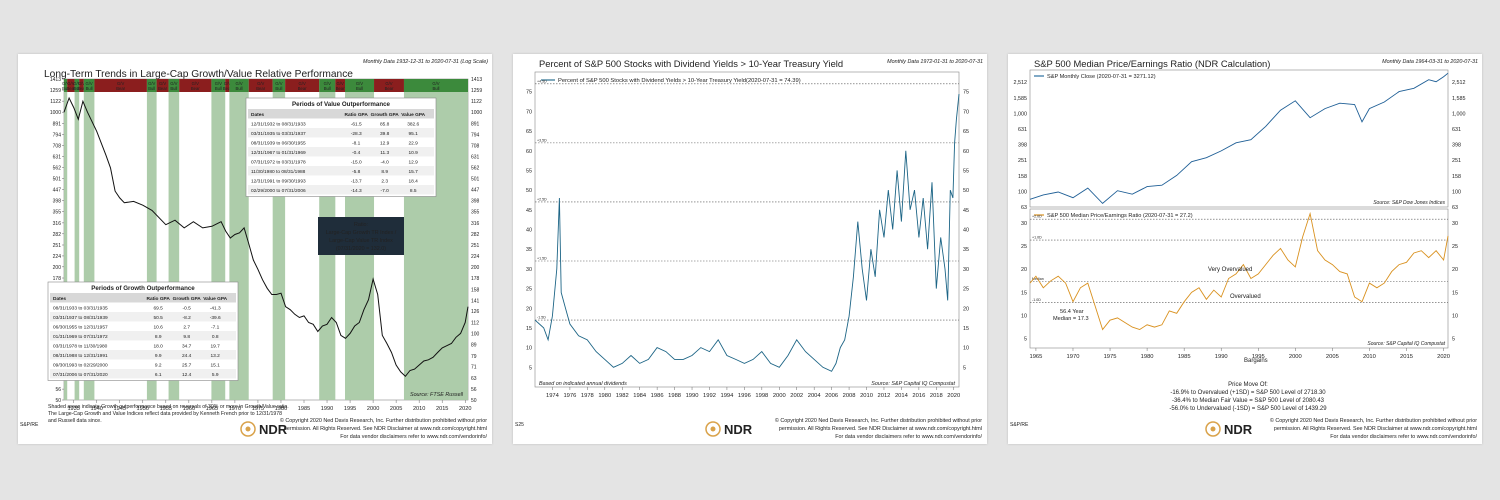  What do you see at coordinates (1455, 208) in the screenshot?
I see `top-y-tick-label-right: 63` at bounding box center [1455, 208].